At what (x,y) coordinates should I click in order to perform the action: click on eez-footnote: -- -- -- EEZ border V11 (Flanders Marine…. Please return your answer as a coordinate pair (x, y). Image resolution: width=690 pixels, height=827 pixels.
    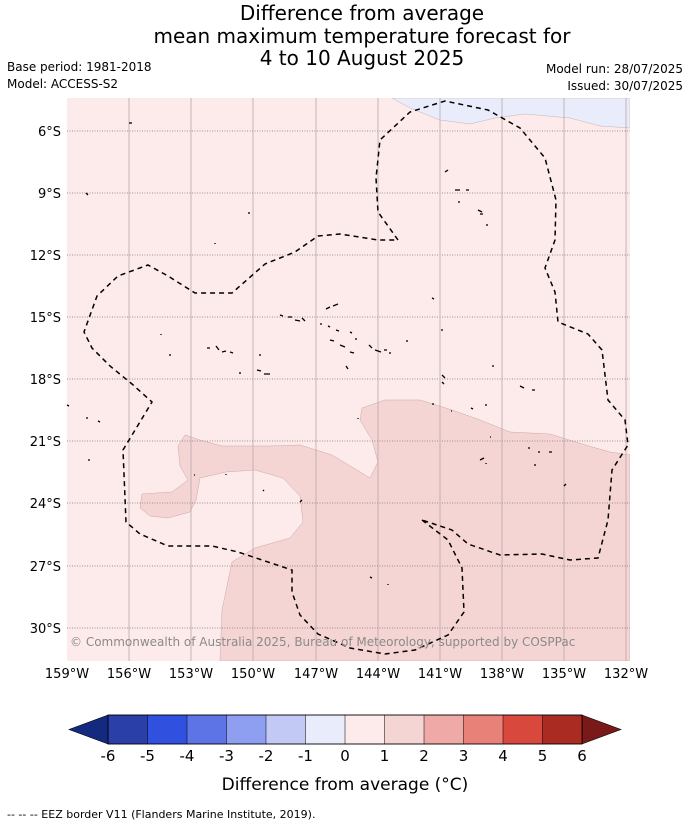
    Looking at the image, I should click on (161, 814).